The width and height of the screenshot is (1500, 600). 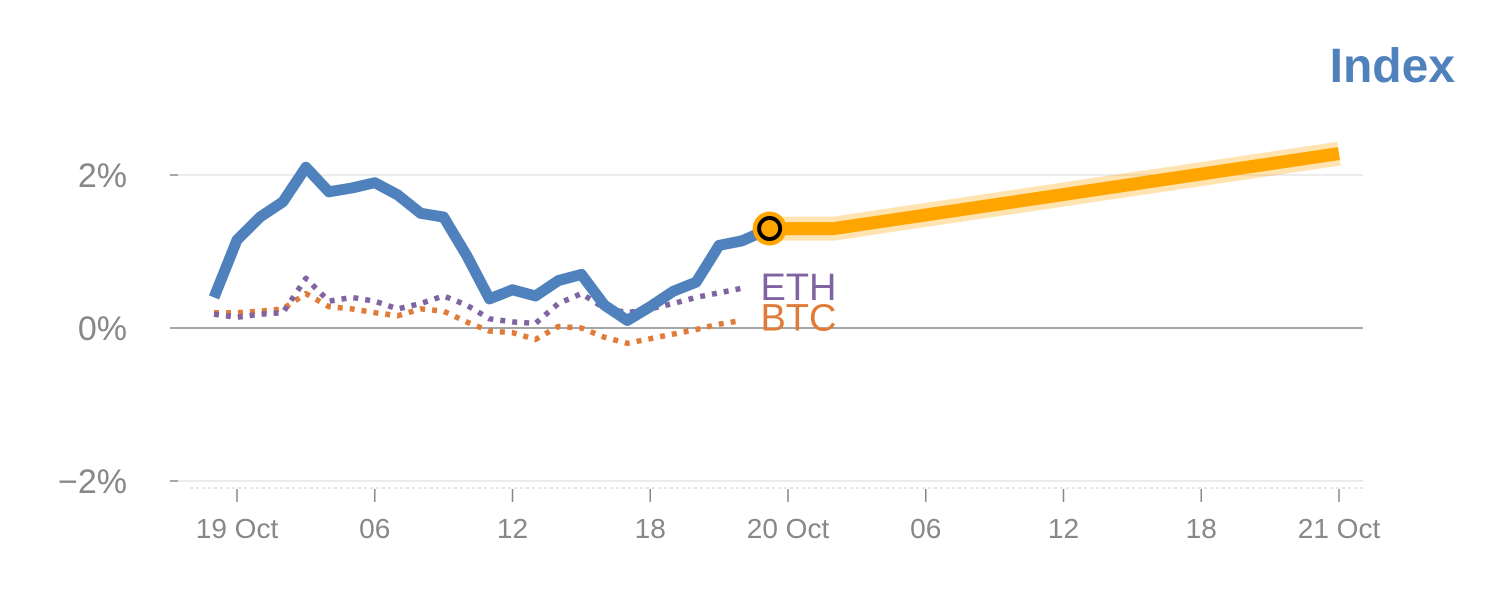 What do you see at coordinates (102, 176) in the screenshot?
I see `y-tick-label: 2%` at bounding box center [102, 176].